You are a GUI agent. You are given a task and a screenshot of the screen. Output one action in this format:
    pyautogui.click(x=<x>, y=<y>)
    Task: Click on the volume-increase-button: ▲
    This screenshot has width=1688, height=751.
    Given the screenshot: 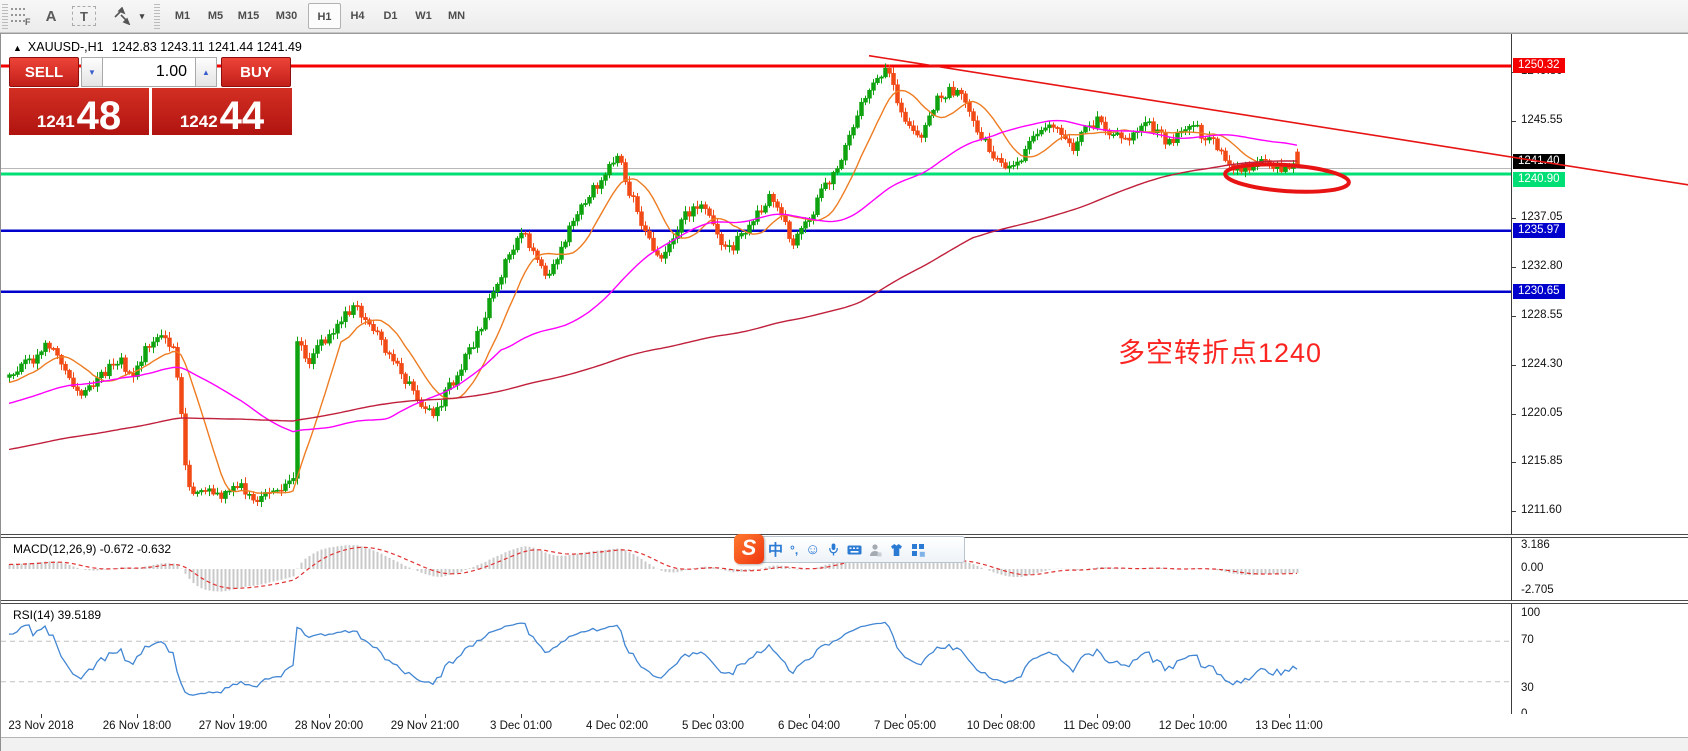 What is the action you would take?
    pyautogui.click(x=206, y=72)
    